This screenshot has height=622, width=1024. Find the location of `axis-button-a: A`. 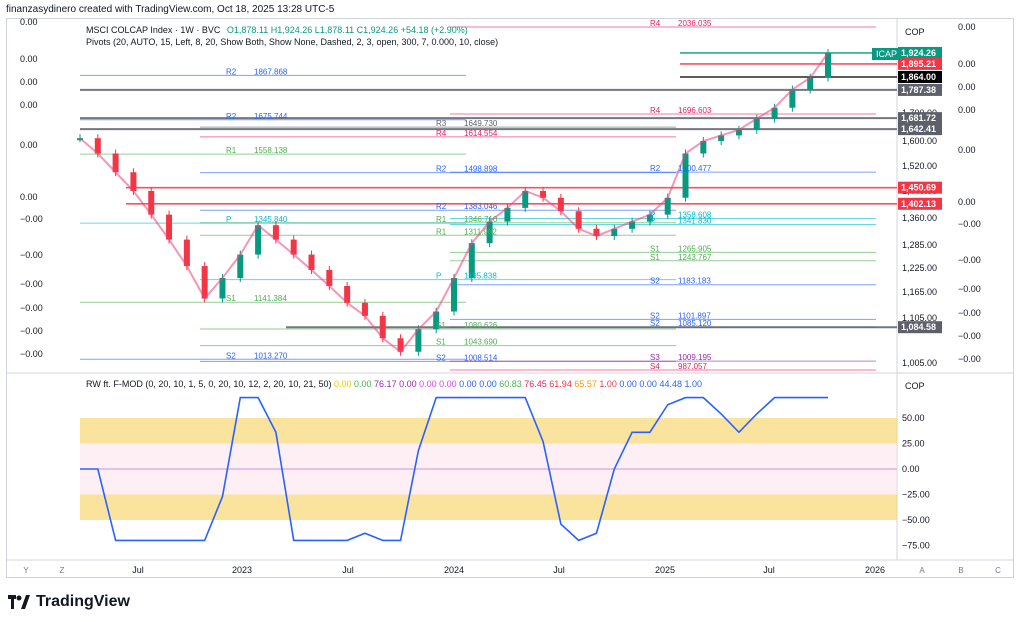

axis-button-a: A is located at coordinates (922, 570).